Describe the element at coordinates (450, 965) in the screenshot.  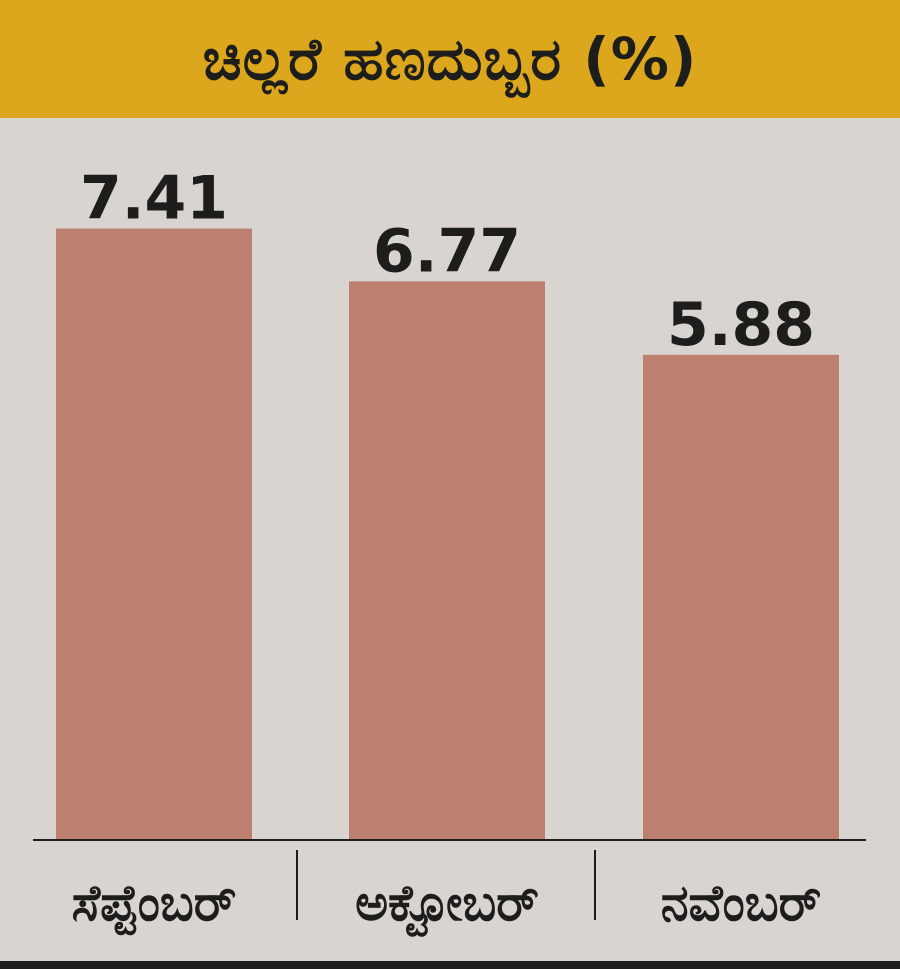
I see `bottom-rule` at that location.